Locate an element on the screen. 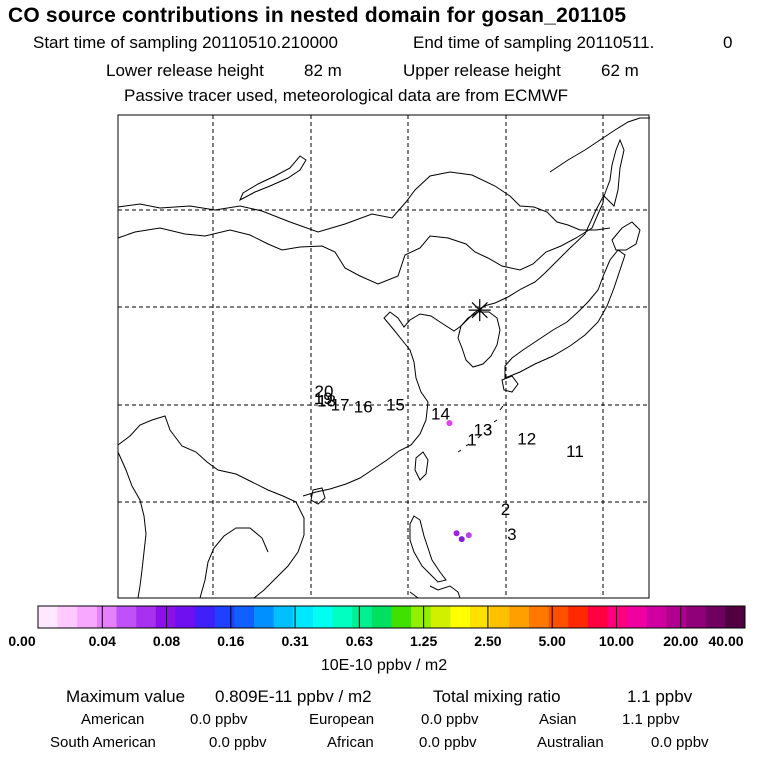  coast-bay-bengal is located at coordinates (132, 519).